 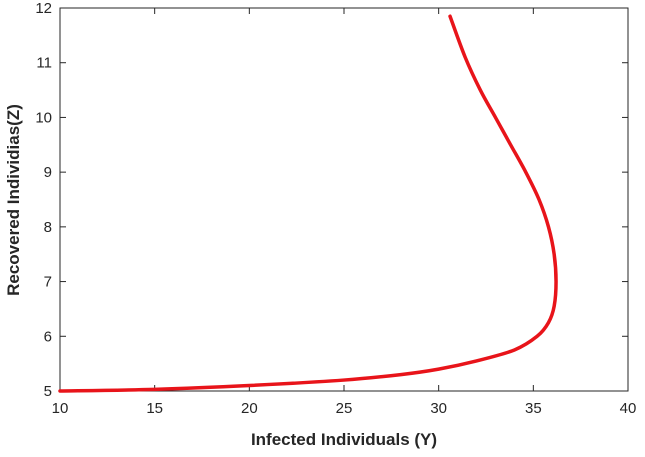 I want to click on x-tick-label: 30, so click(x=438, y=408).